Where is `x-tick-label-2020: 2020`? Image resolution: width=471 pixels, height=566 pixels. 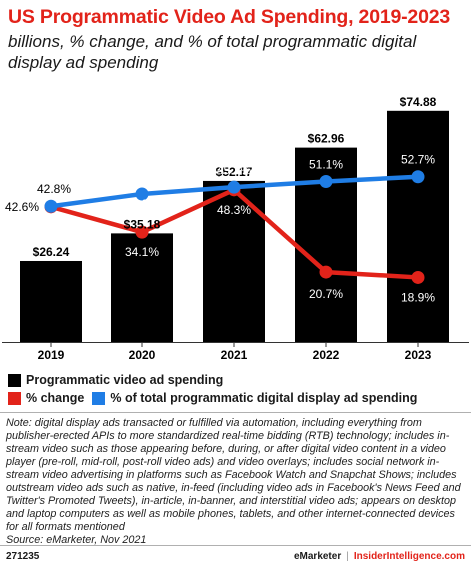 x-tick-label-2020: 2020 is located at coordinates (142, 355).